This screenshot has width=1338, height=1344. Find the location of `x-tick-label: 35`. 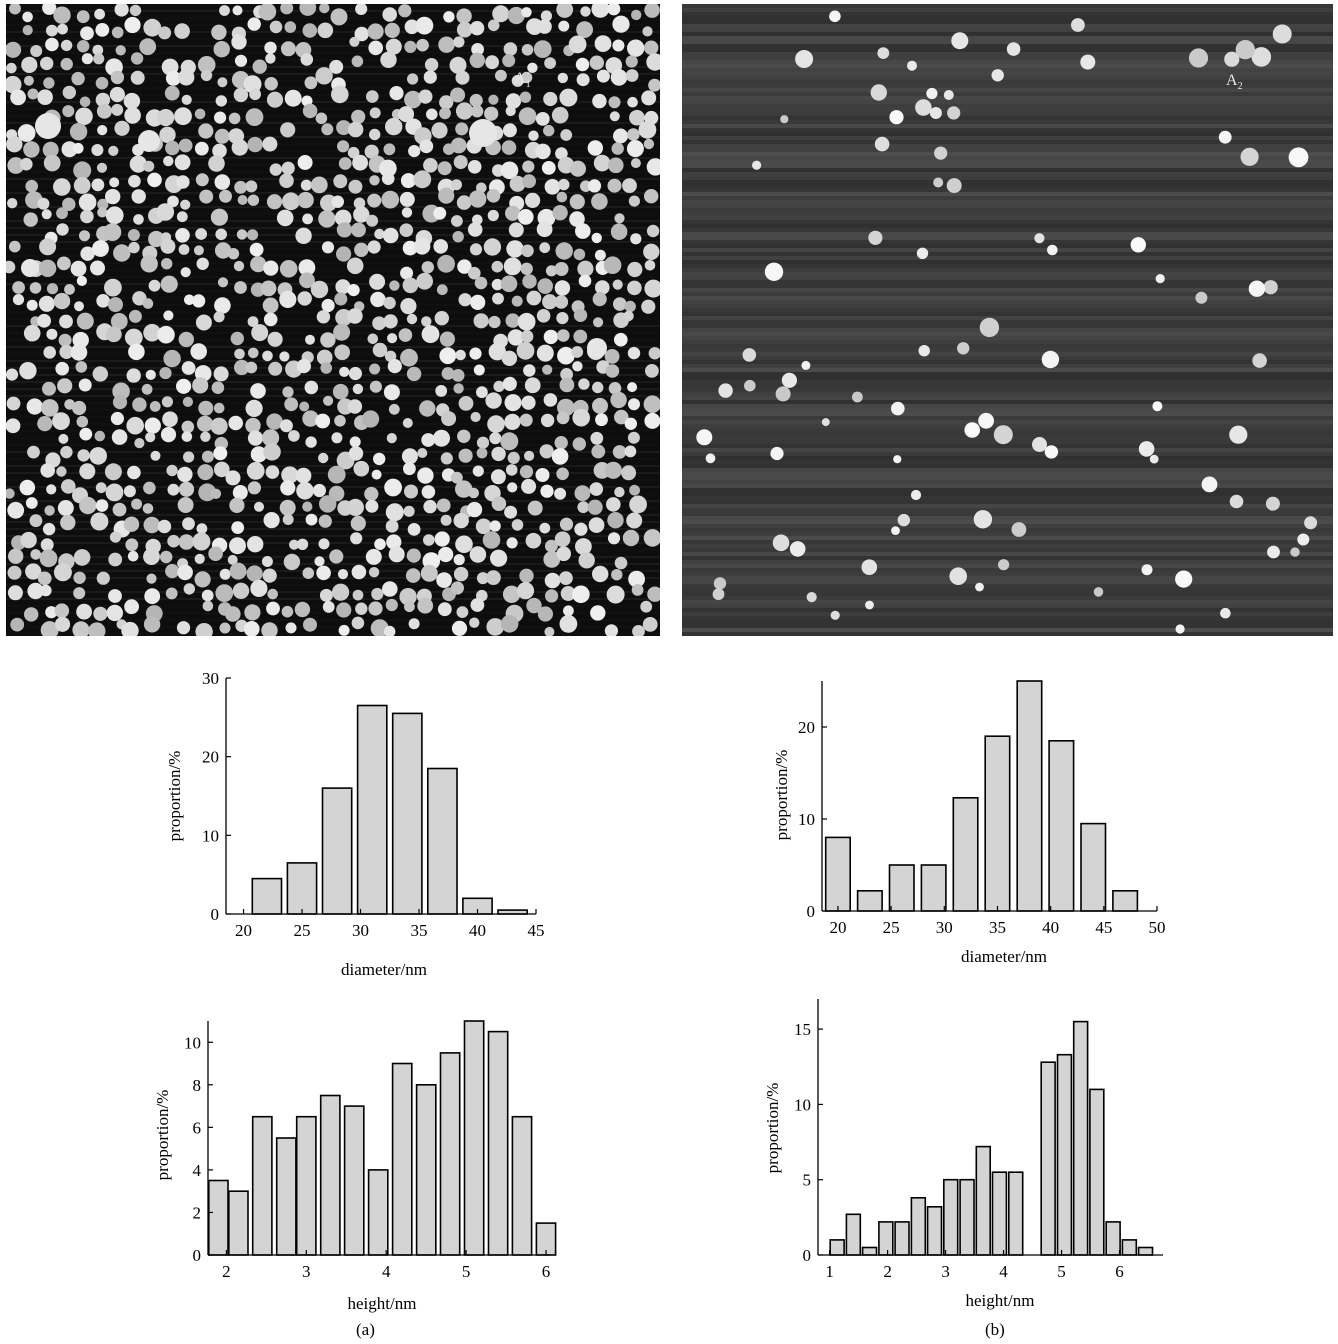

x-tick-label: 35 is located at coordinates (419, 930).